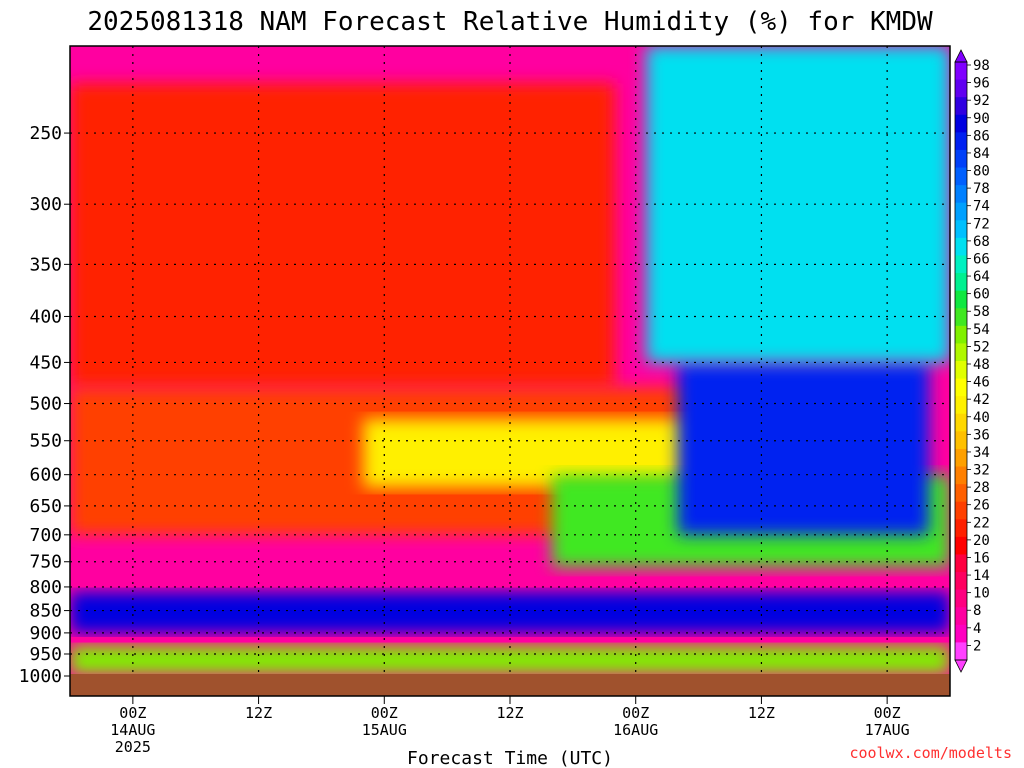 The width and height of the screenshot is (1024, 768). I want to click on y-tick-label: 600, so click(45, 475).